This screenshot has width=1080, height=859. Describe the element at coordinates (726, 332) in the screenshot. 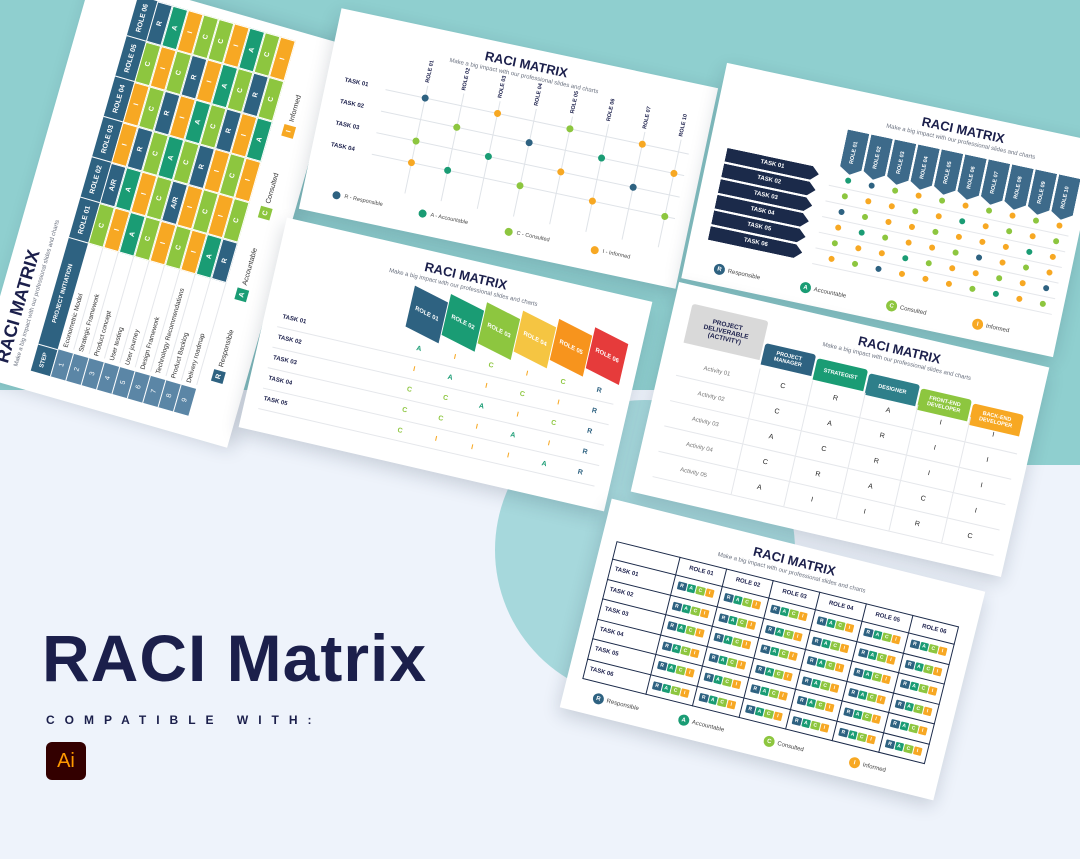

I see `corner-header: PROJECT DELIVERABLE (ACTIVITY)` at that location.